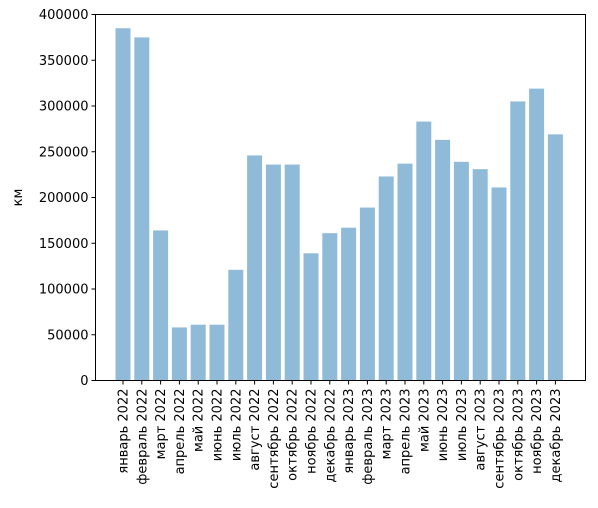 The width and height of the screenshot is (598, 508). I want to click on x-tick-label: декабрь 2023, so click(556, 436).